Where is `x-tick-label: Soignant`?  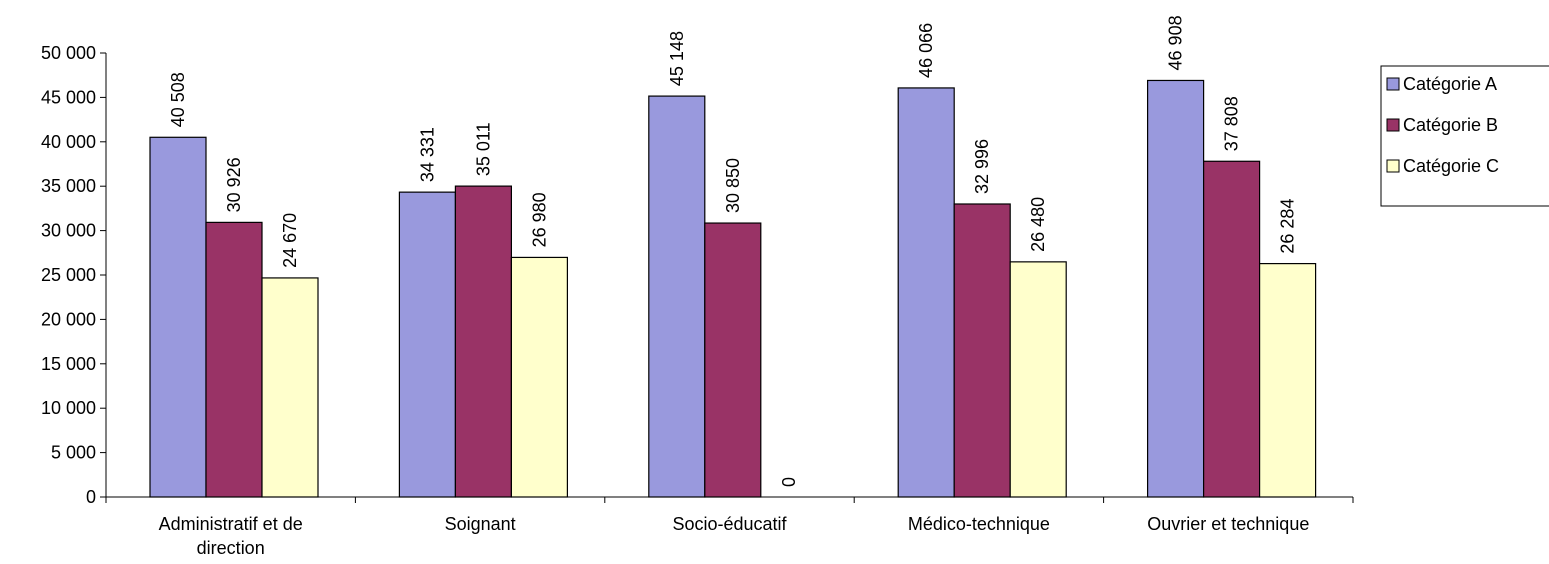 x-tick-label: Soignant is located at coordinates (480, 524).